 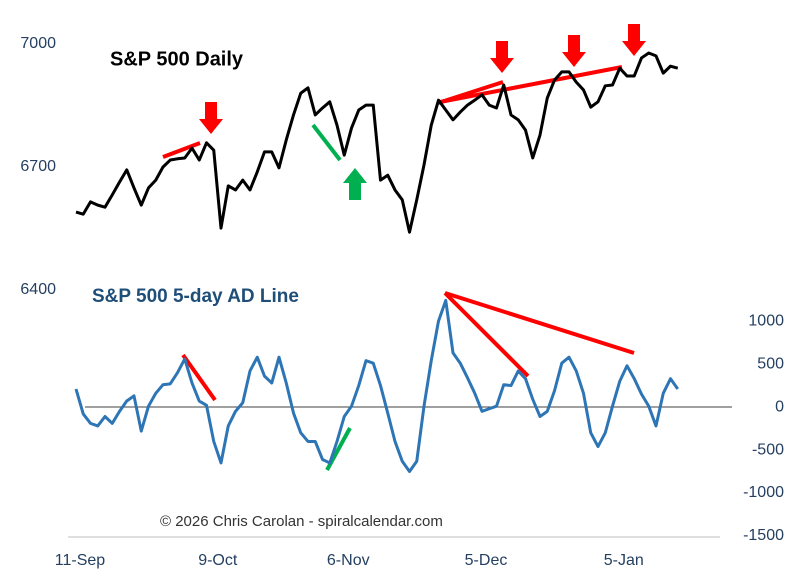 I want to click on y-tick-label: 7000, so click(x=38, y=43).